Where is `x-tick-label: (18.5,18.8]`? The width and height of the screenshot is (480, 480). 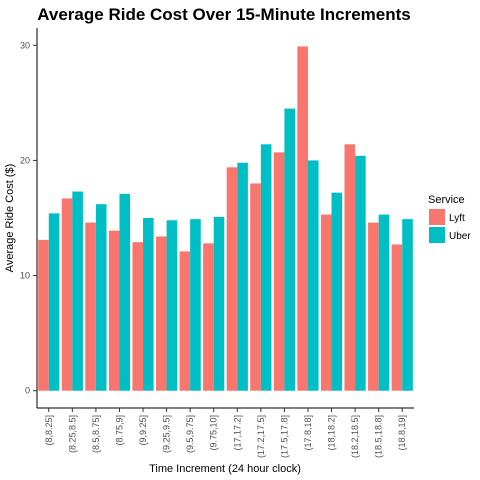 x-tick-label: (18.5,18.8] is located at coordinates (379, 436).